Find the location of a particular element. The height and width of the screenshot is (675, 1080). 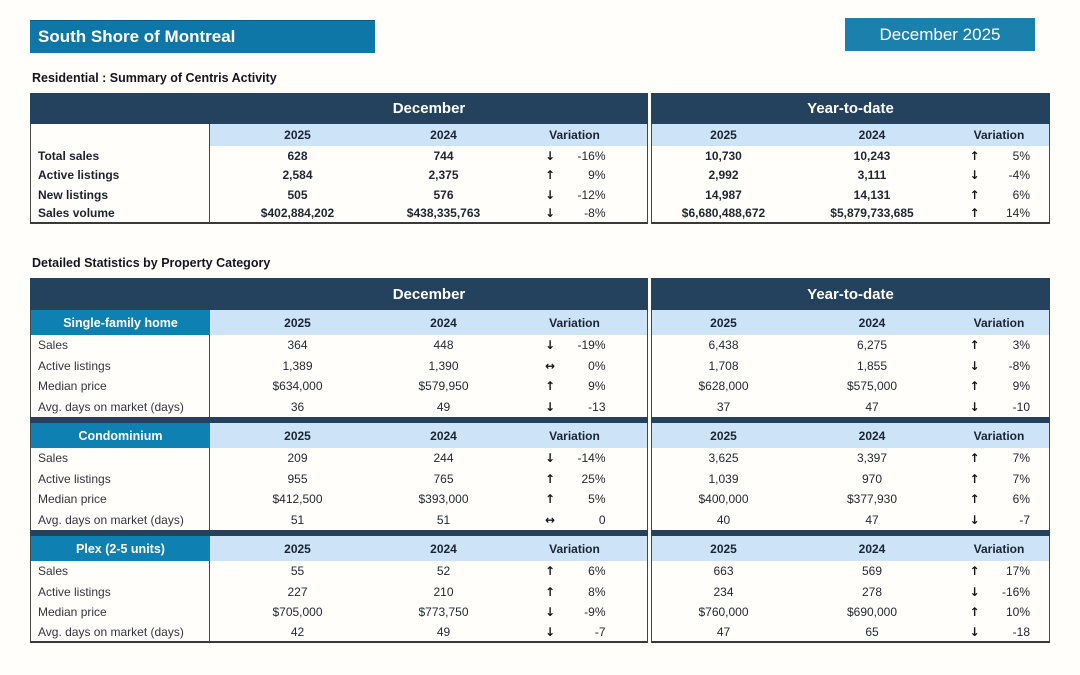

column-header-row: 2025 2024 Variation 2025 2024 Variation is located at coordinates (540, 135).